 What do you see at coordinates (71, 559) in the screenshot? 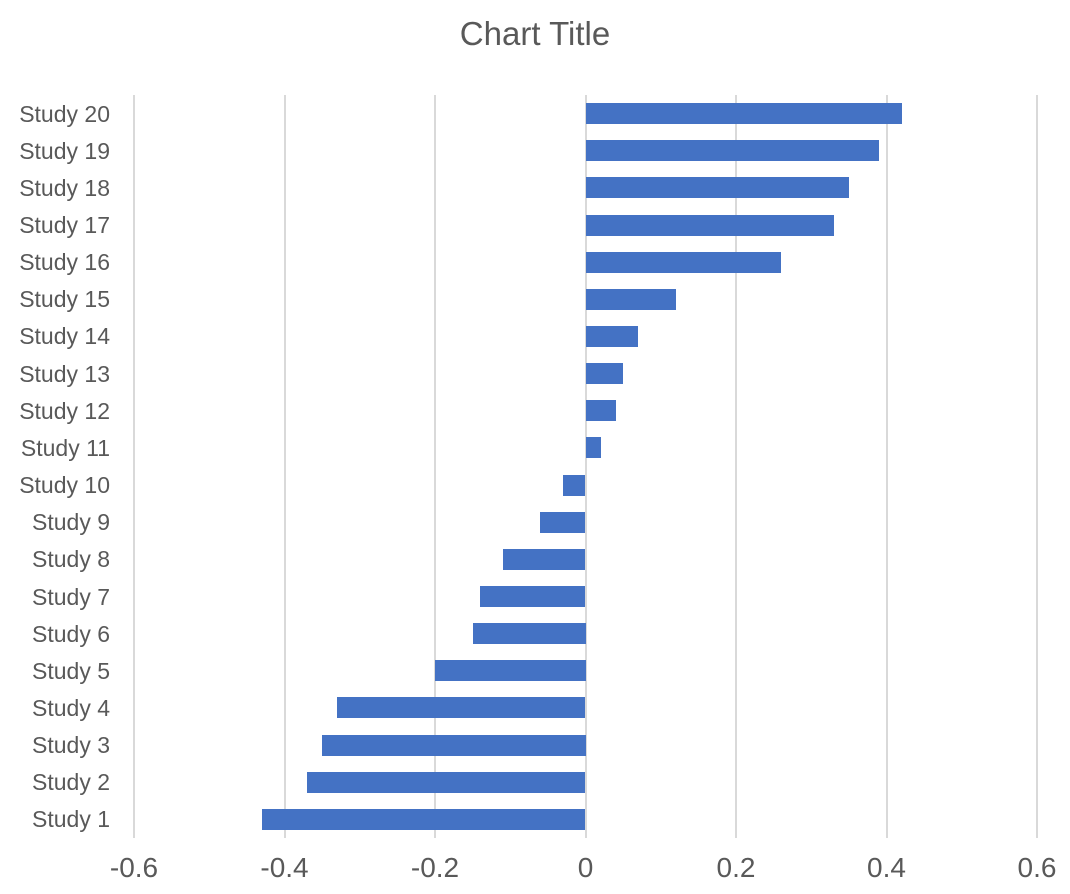
I see `y-axis-label-study-8: Study 8` at bounding box center [71, 559].